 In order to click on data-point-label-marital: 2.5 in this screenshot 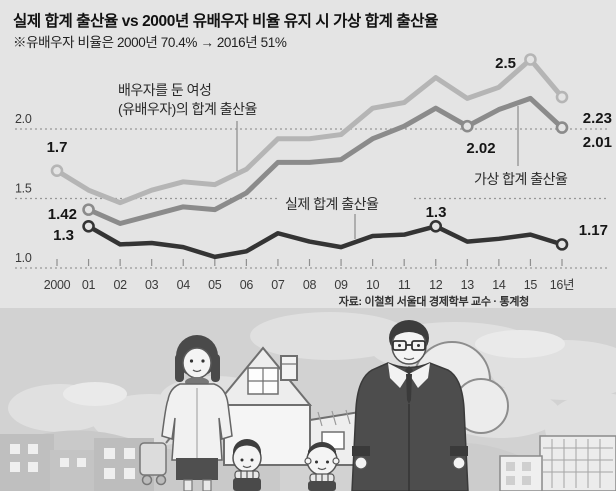, I will do `click(505, 63)`.